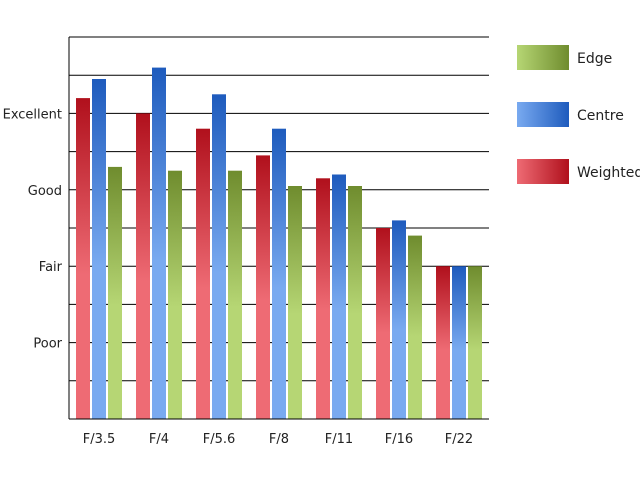 The image size is (640, 480). What do you see at coordinates (159, 243) in the screenshot?
I see `bar-centre-f4` at bounding box center [159, 243].